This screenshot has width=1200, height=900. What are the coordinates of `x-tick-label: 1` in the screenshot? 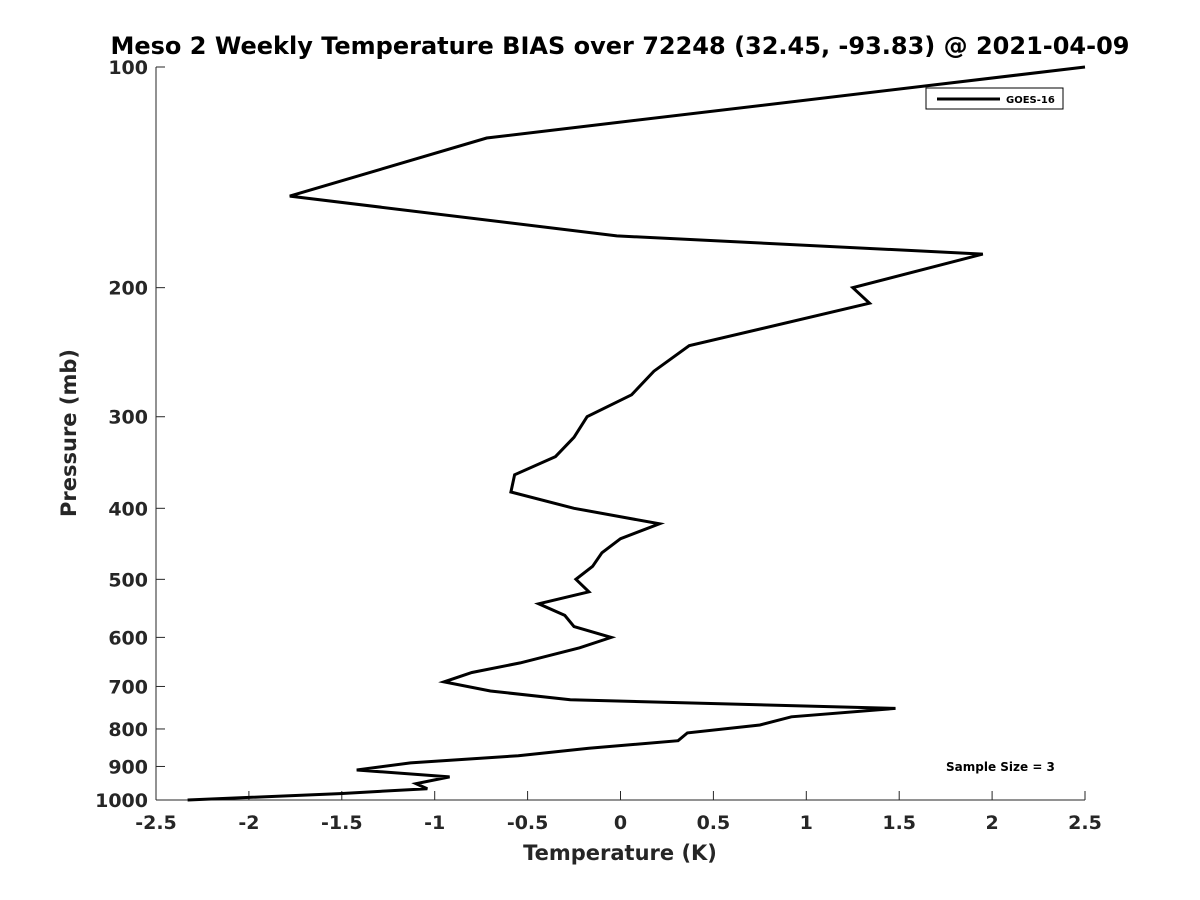 It's located at (806, 823).